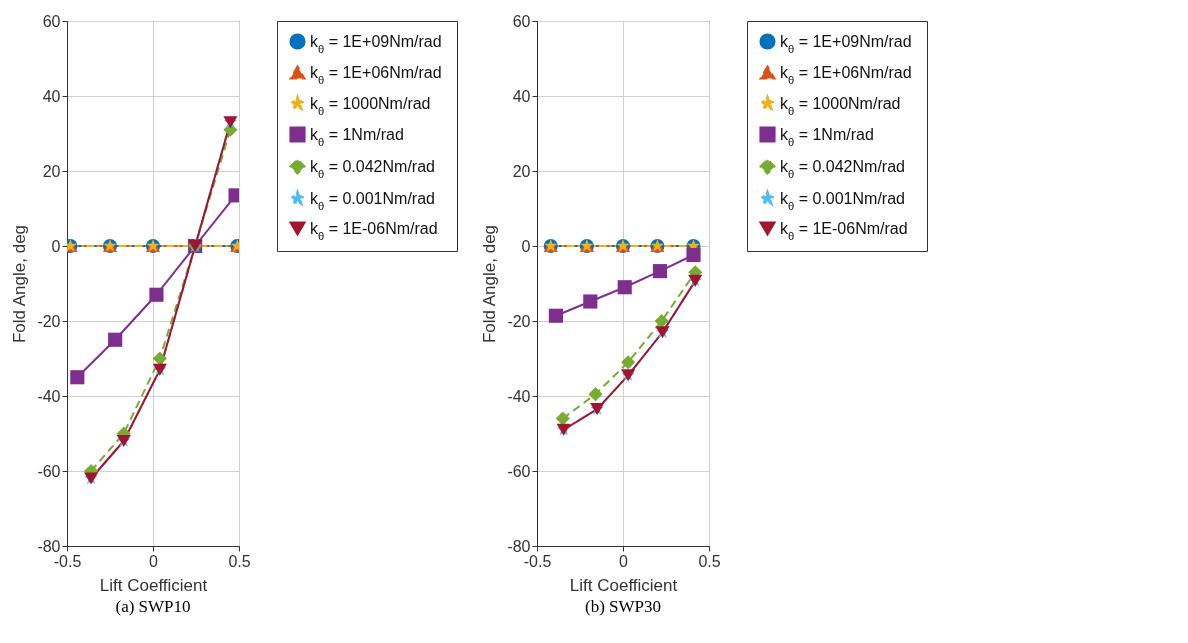 This screenshot has height=643, width=1188. What do you see at coordinates (153, 606) in the screenshot?
I see `text: (a) SWP10` at bounding box center [153, 606].